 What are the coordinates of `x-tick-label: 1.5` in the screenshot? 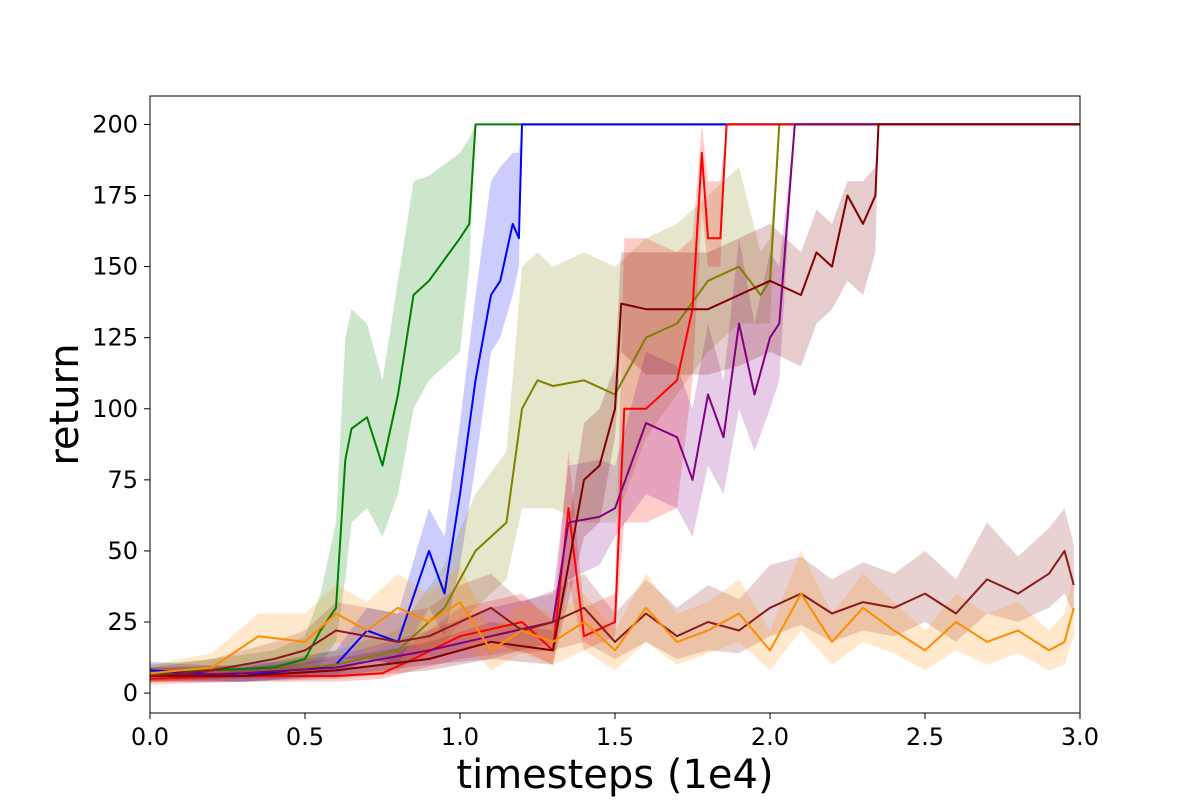 It's located at (615, 737).